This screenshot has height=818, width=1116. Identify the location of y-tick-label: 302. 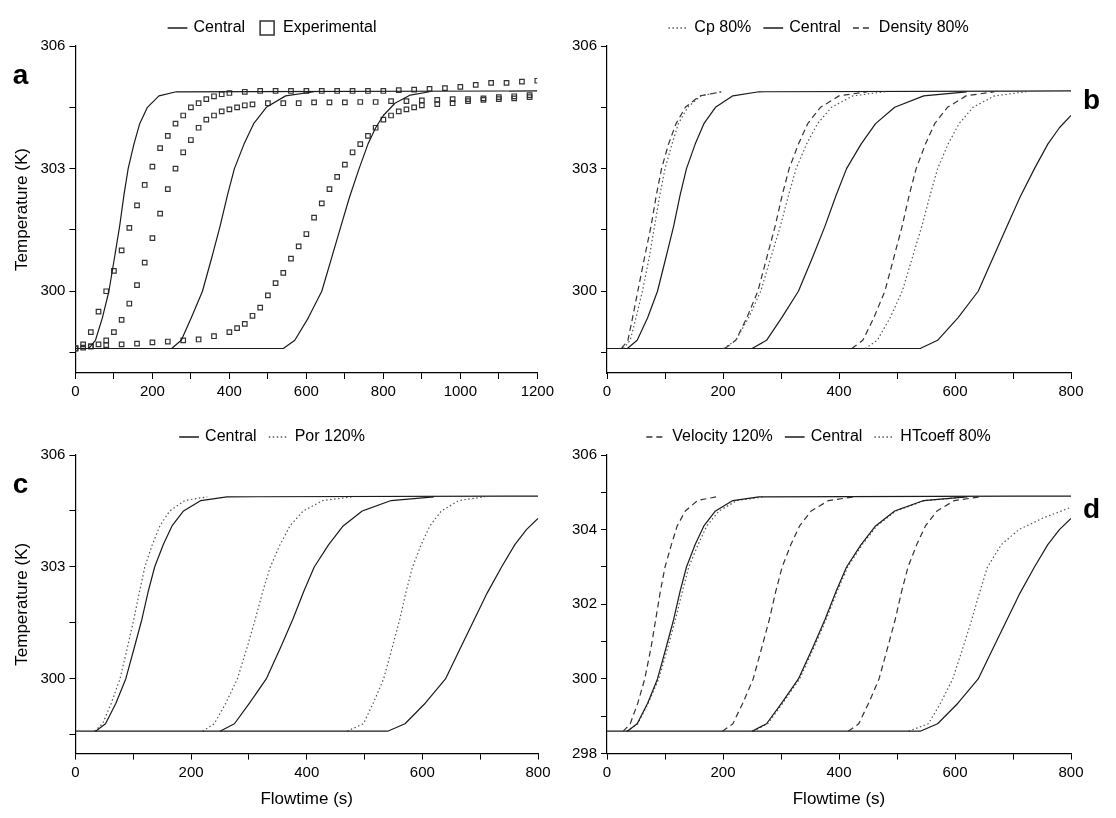
(585, 603).